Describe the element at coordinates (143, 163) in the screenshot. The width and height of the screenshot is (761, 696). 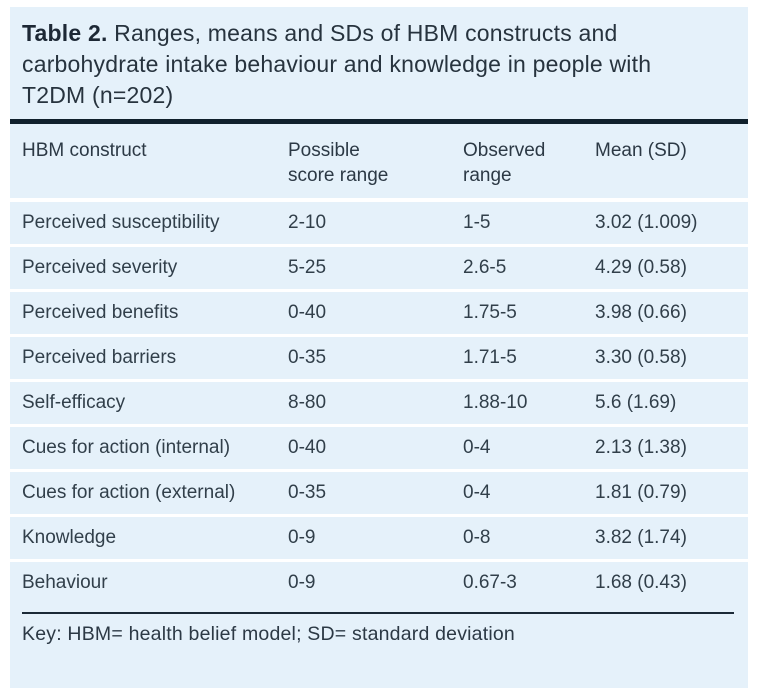
I see `col-header-hbm-construct: HBM construct` at that location.